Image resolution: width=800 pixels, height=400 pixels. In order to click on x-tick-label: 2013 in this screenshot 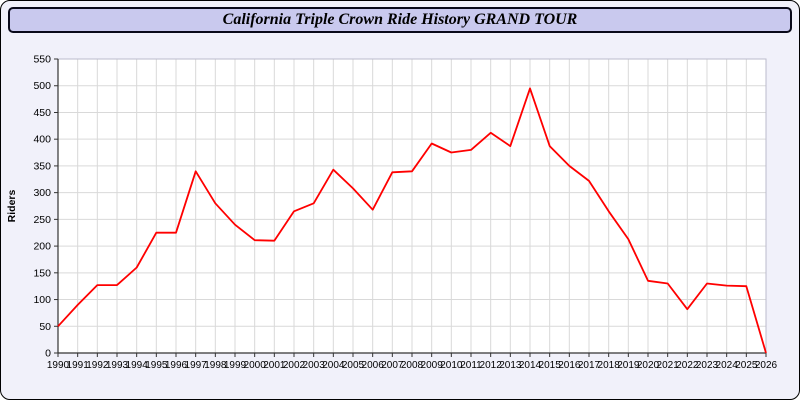, I will do `click(510, 365)`.